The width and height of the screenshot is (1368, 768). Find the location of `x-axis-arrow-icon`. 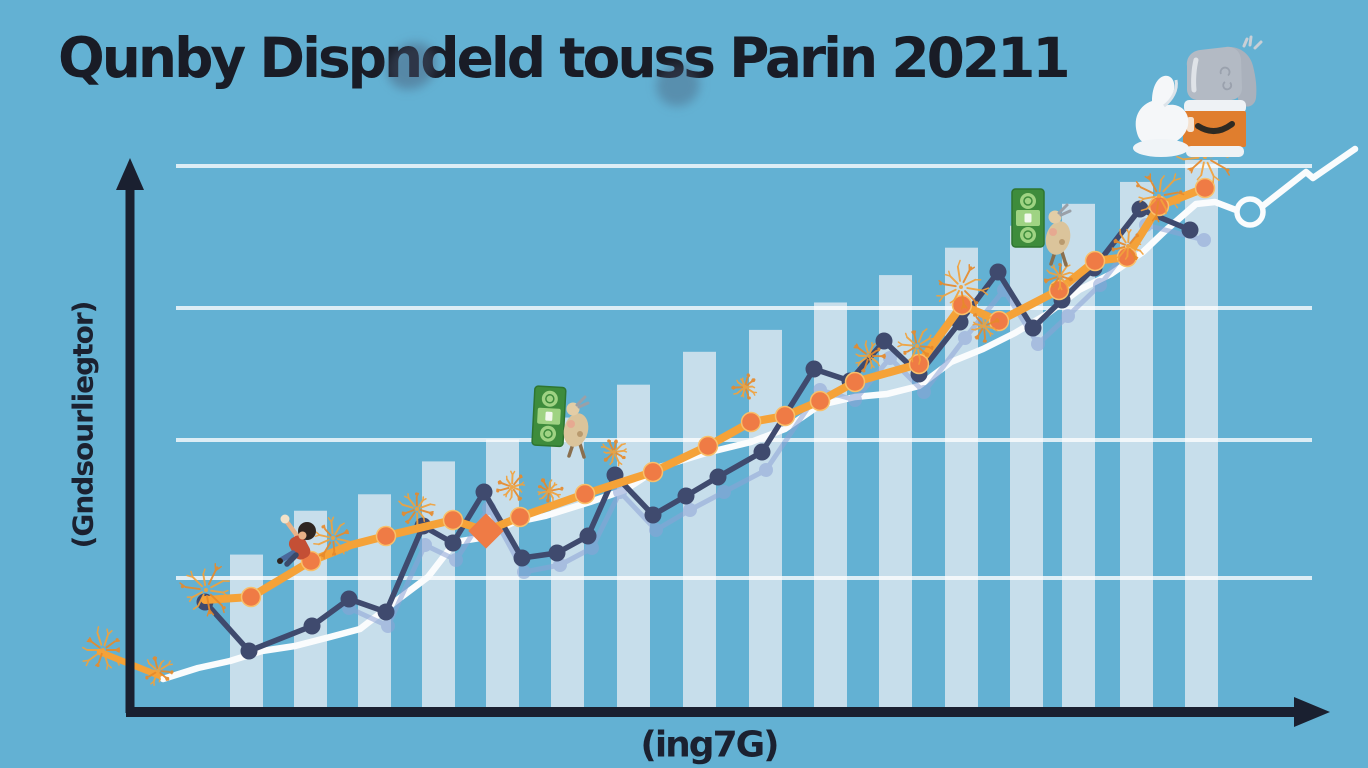

x-axis-arrow-icon is located at coordinates (1312, 712).